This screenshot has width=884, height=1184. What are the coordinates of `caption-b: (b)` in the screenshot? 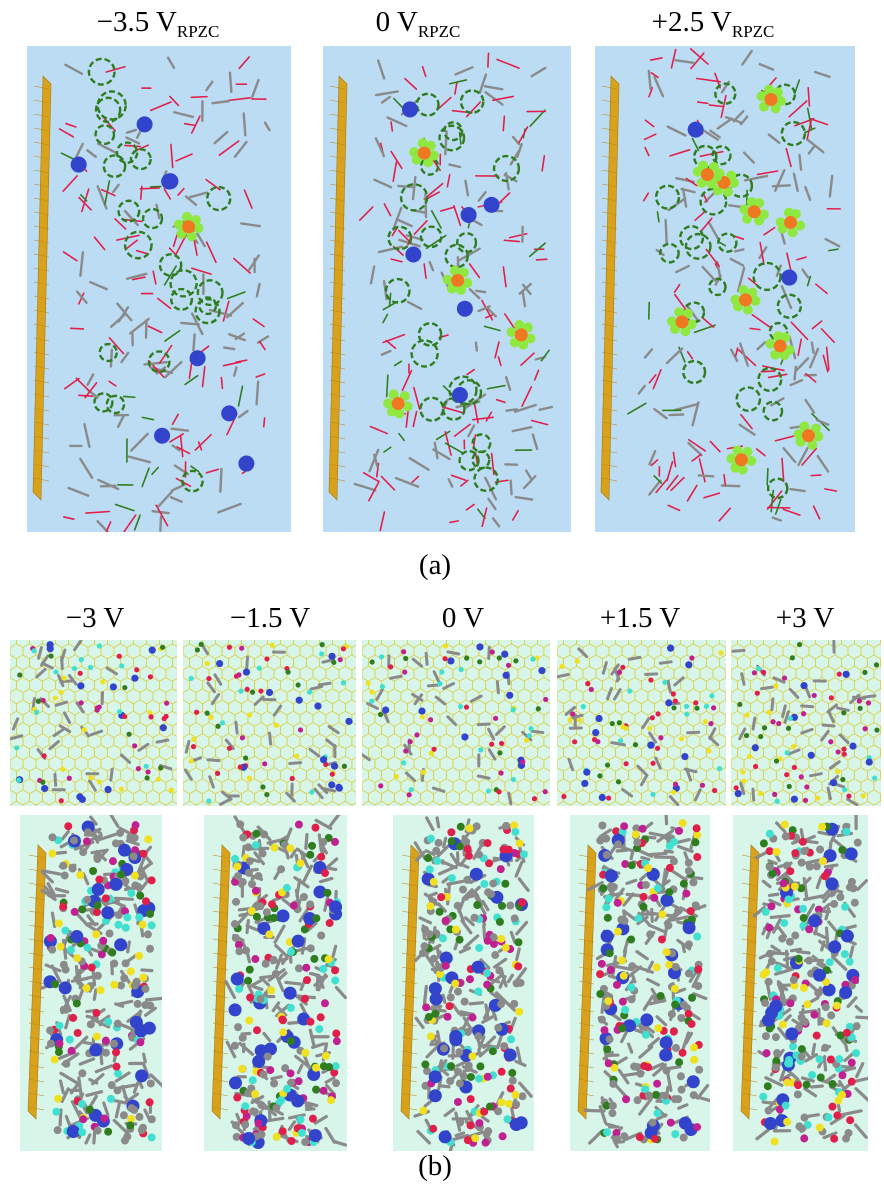 It's located at (435, 1166).